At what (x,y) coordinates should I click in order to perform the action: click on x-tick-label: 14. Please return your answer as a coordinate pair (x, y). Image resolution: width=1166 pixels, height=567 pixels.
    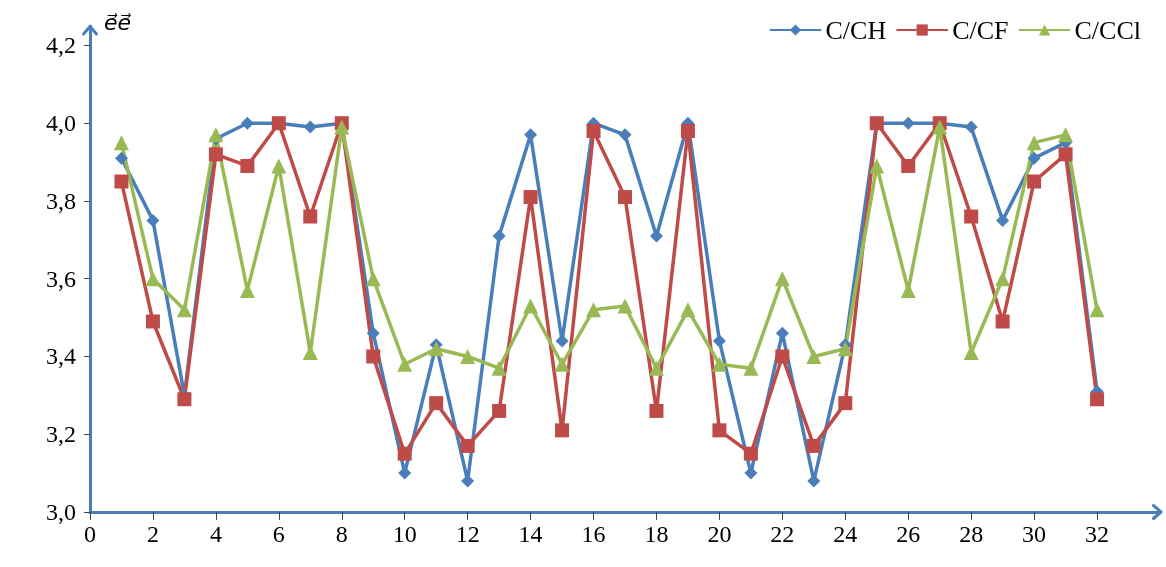
    Looking at the image, I should click on (530, 534).